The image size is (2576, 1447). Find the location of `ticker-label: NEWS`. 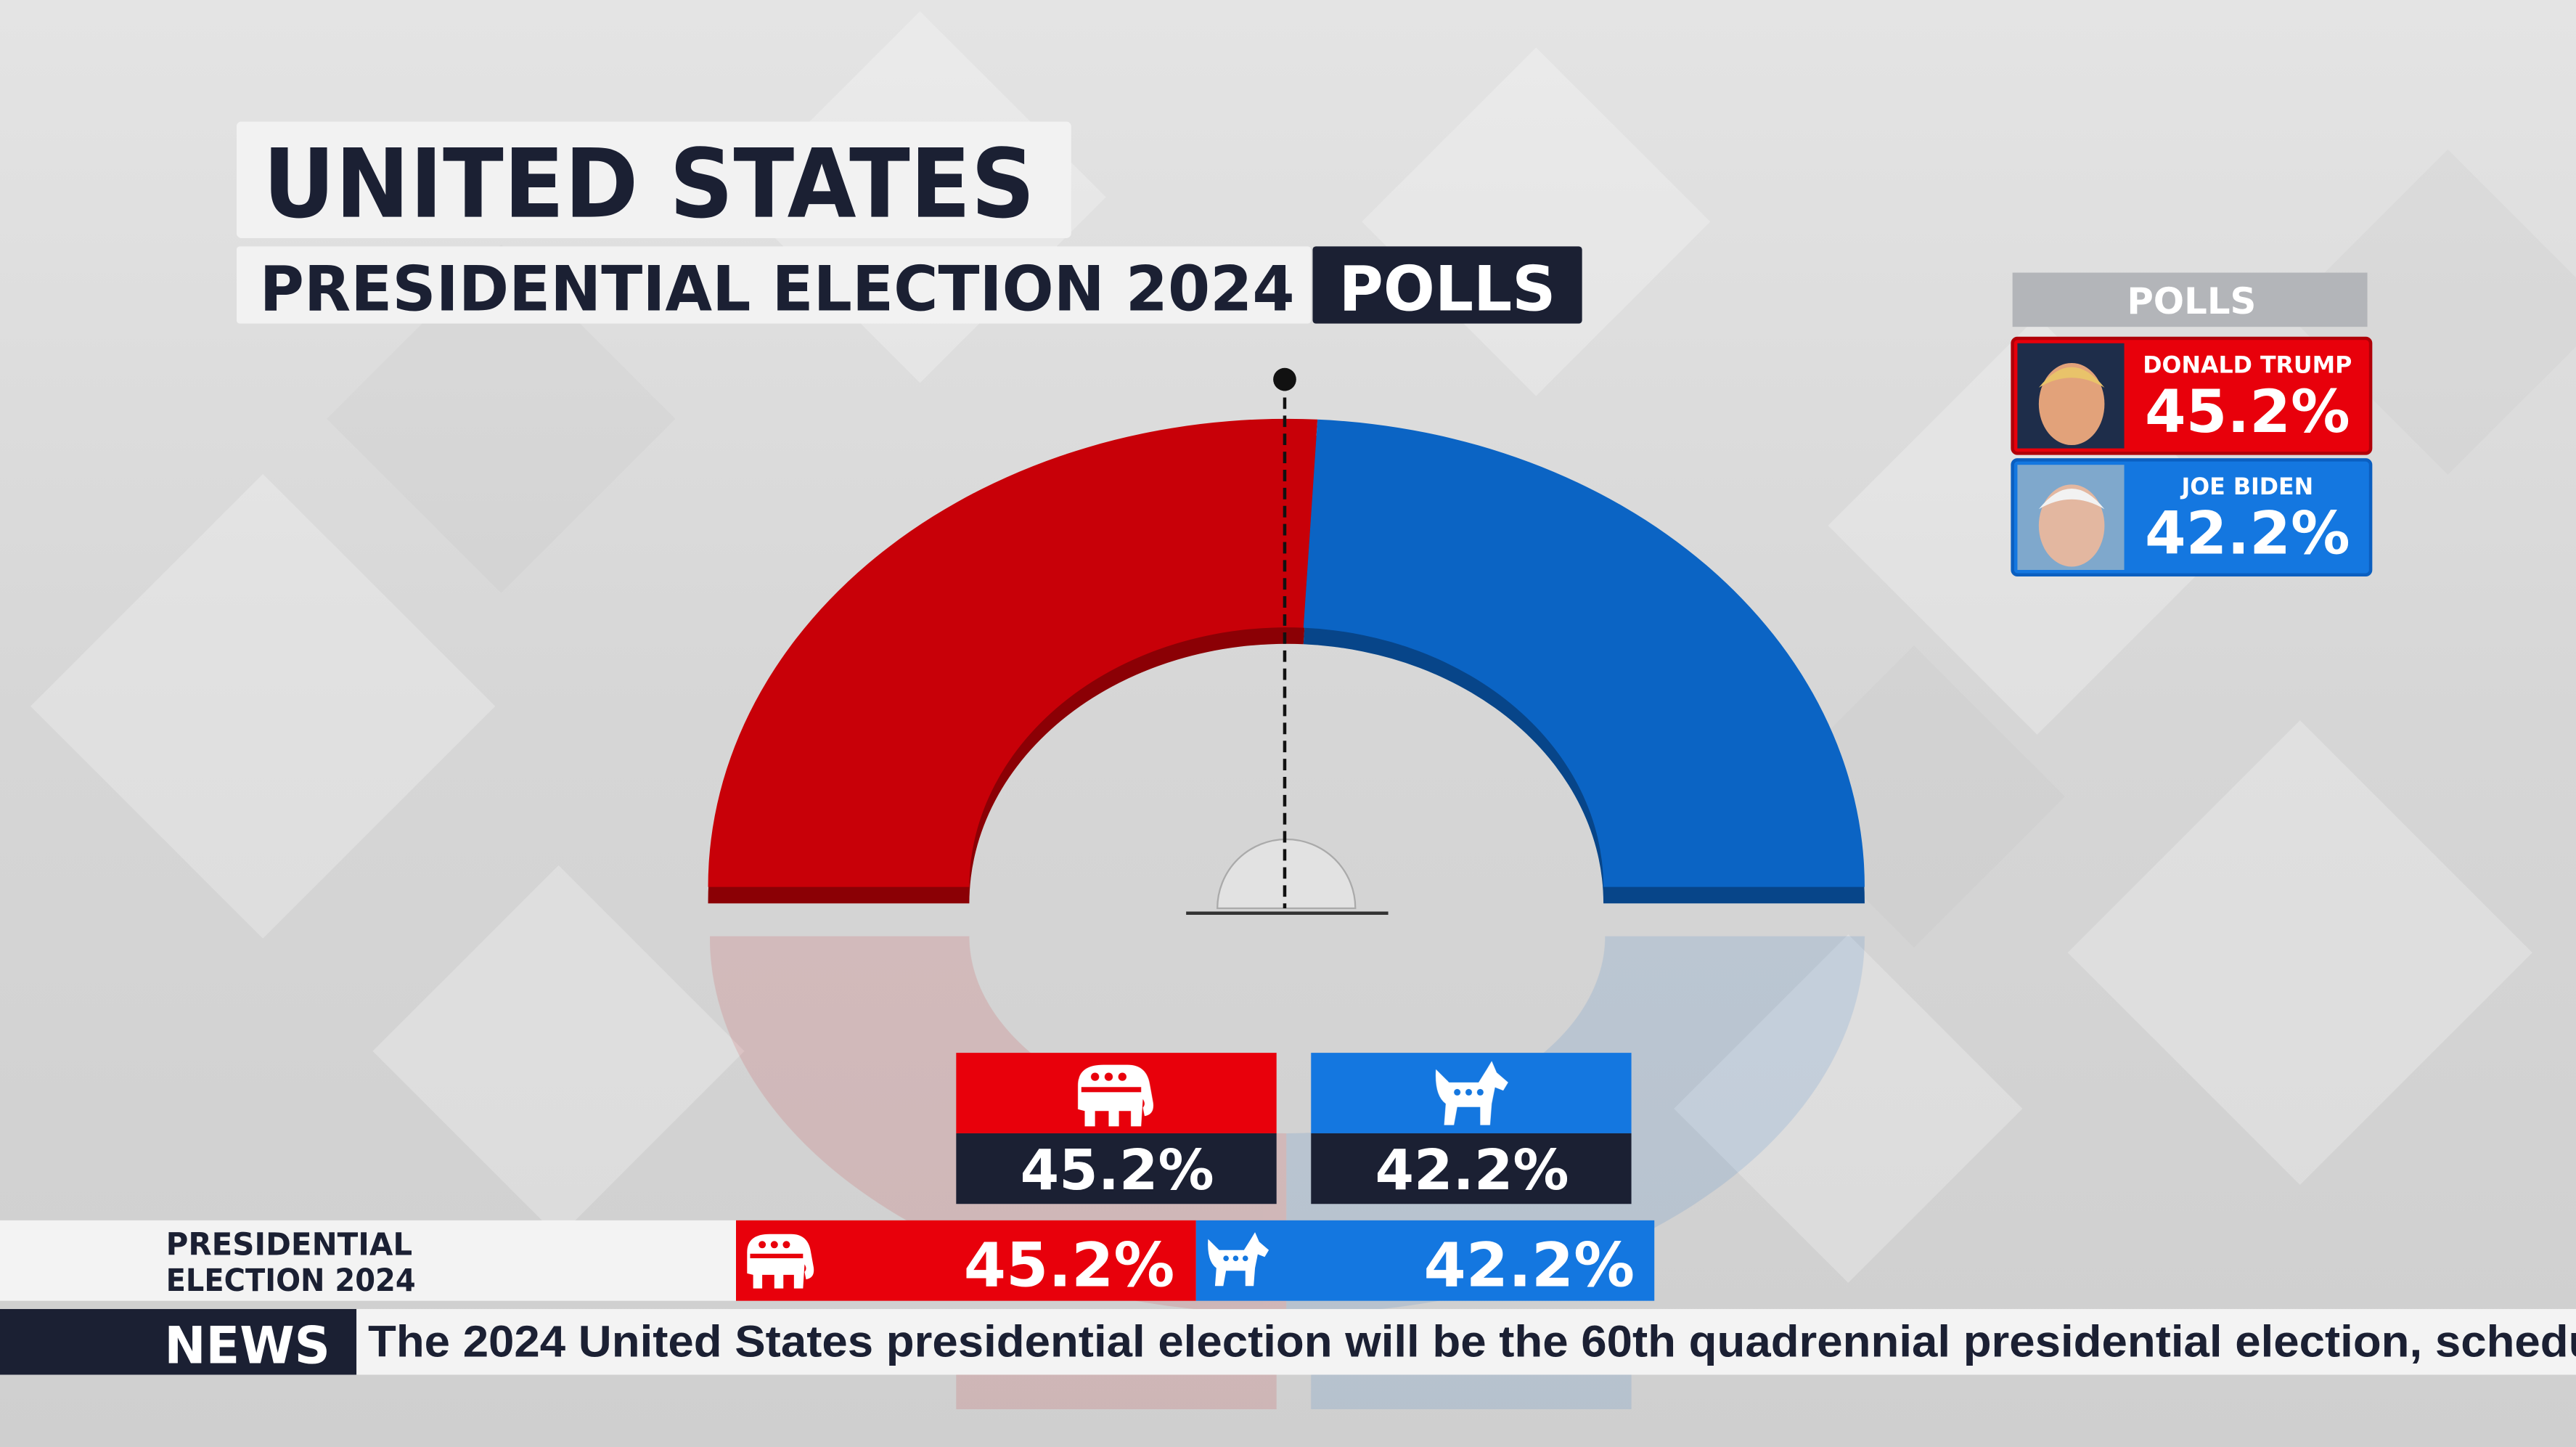

ticker-label: NEWS is located at coordinates (247, 1346).